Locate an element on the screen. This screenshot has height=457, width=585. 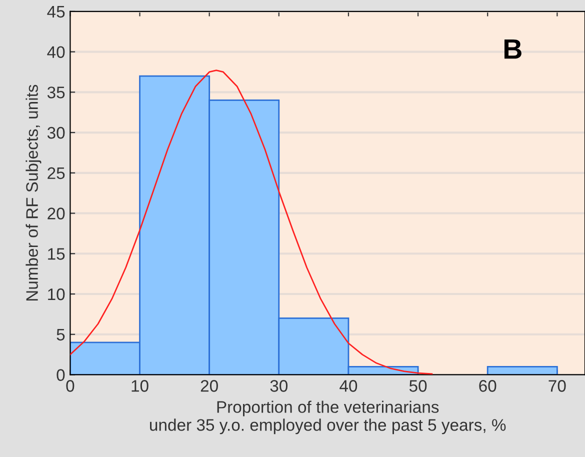
x-axis-title: Proportion of the veterinarians under 35 y.o. employed over the past 5 years, % is located at coordinates (328, 417).